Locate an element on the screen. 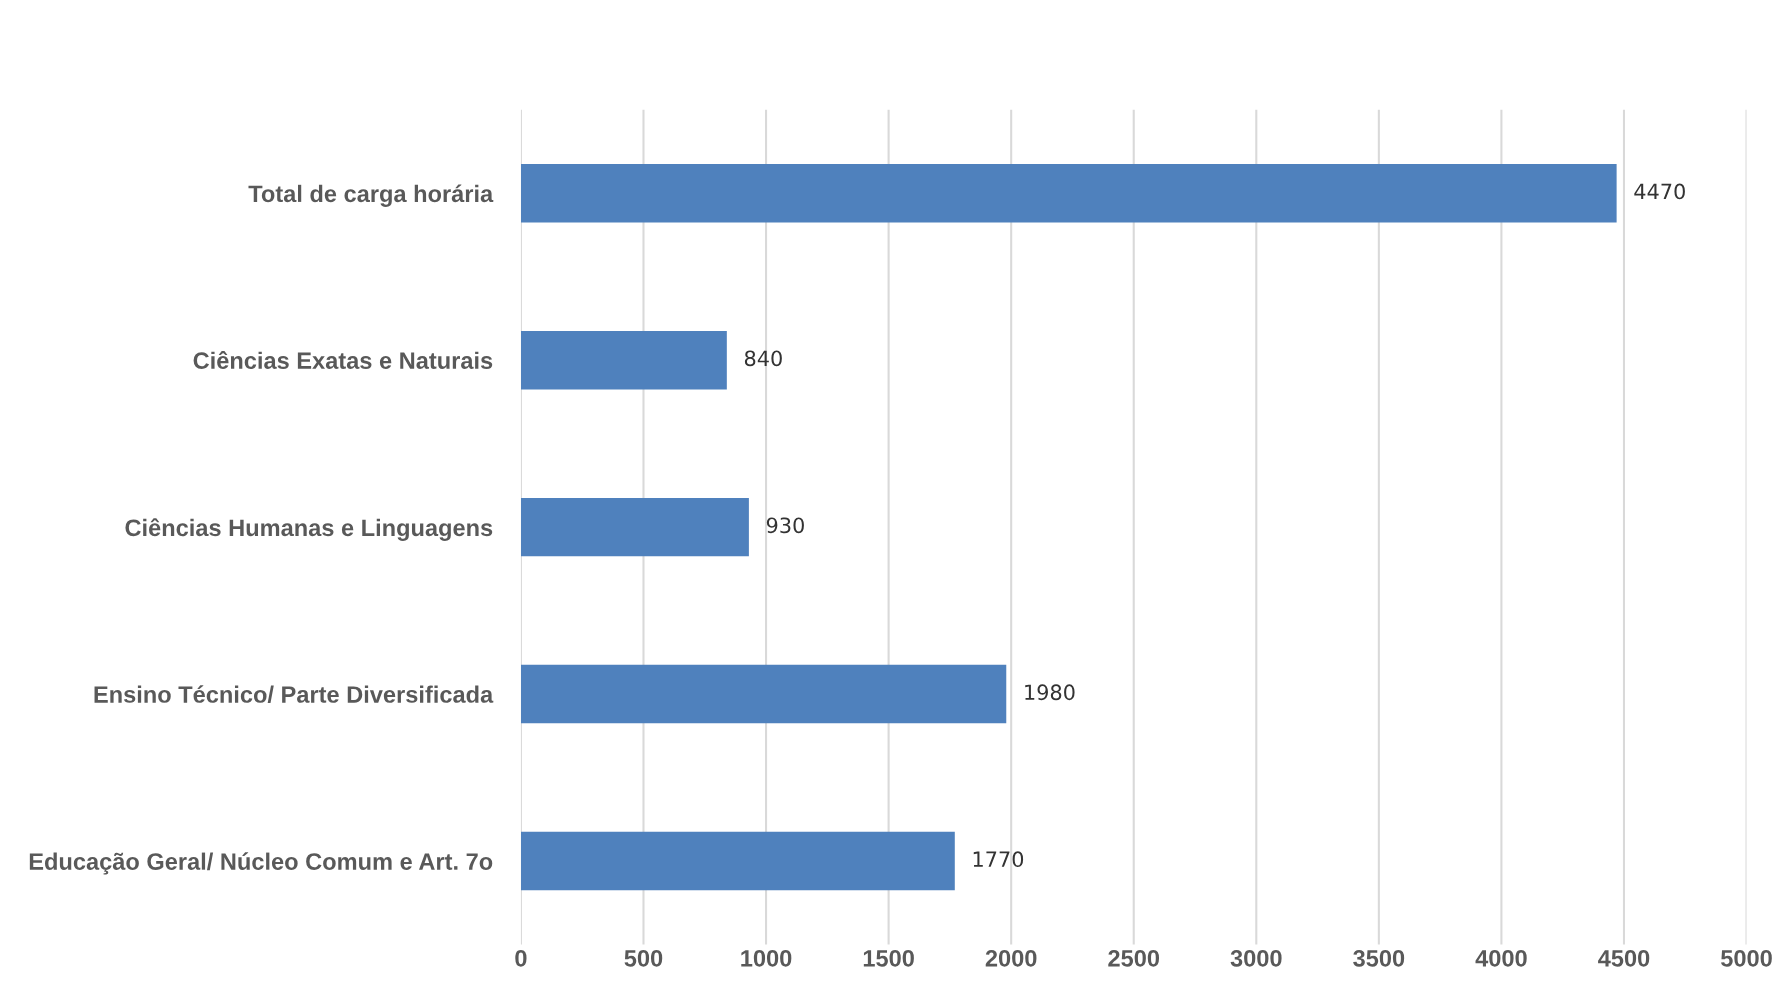 The image size is (1784, 989). x-tick-label: 3500 is located at coordinates (1379, 958).